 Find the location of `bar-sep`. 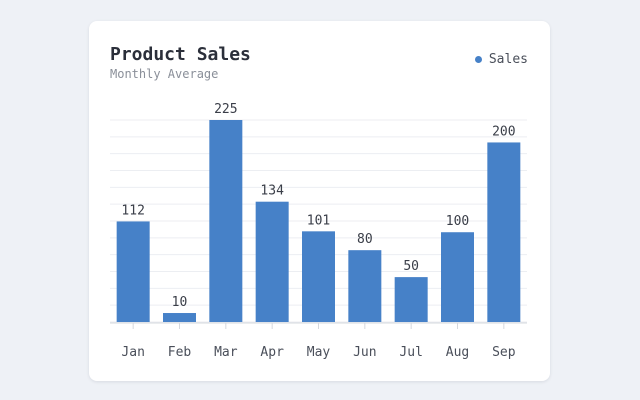

bar-sep is located at coordinates (504, 232).